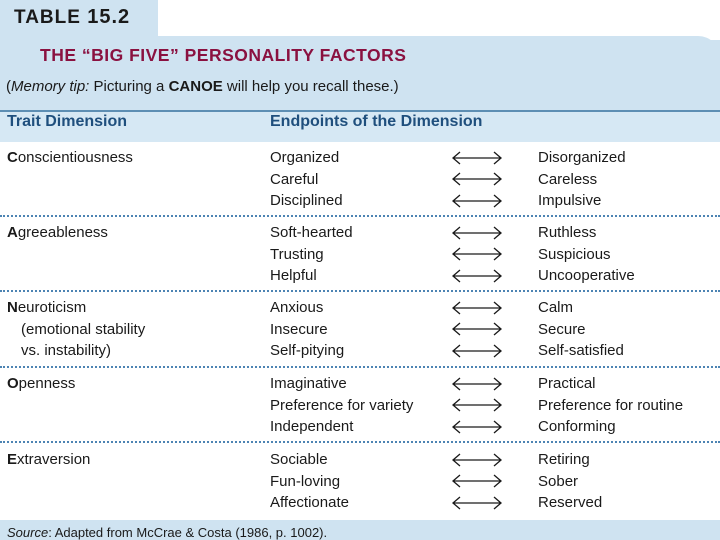 The width and height of the screenshot is (720, 540). What do you see at coordinates (582, 157) in the screenshot?
I see `right-endpoint: Disorganized` at bounding box center [582, 157].